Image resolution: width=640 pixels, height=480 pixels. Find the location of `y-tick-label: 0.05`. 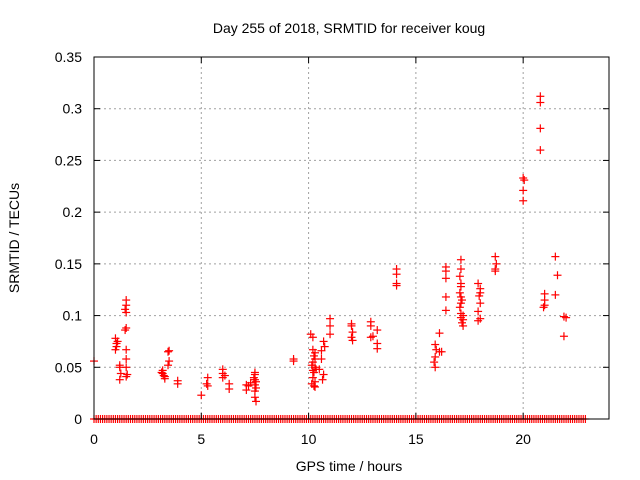

y-tick-label: 0.05 is located at coordinates (68, 367).